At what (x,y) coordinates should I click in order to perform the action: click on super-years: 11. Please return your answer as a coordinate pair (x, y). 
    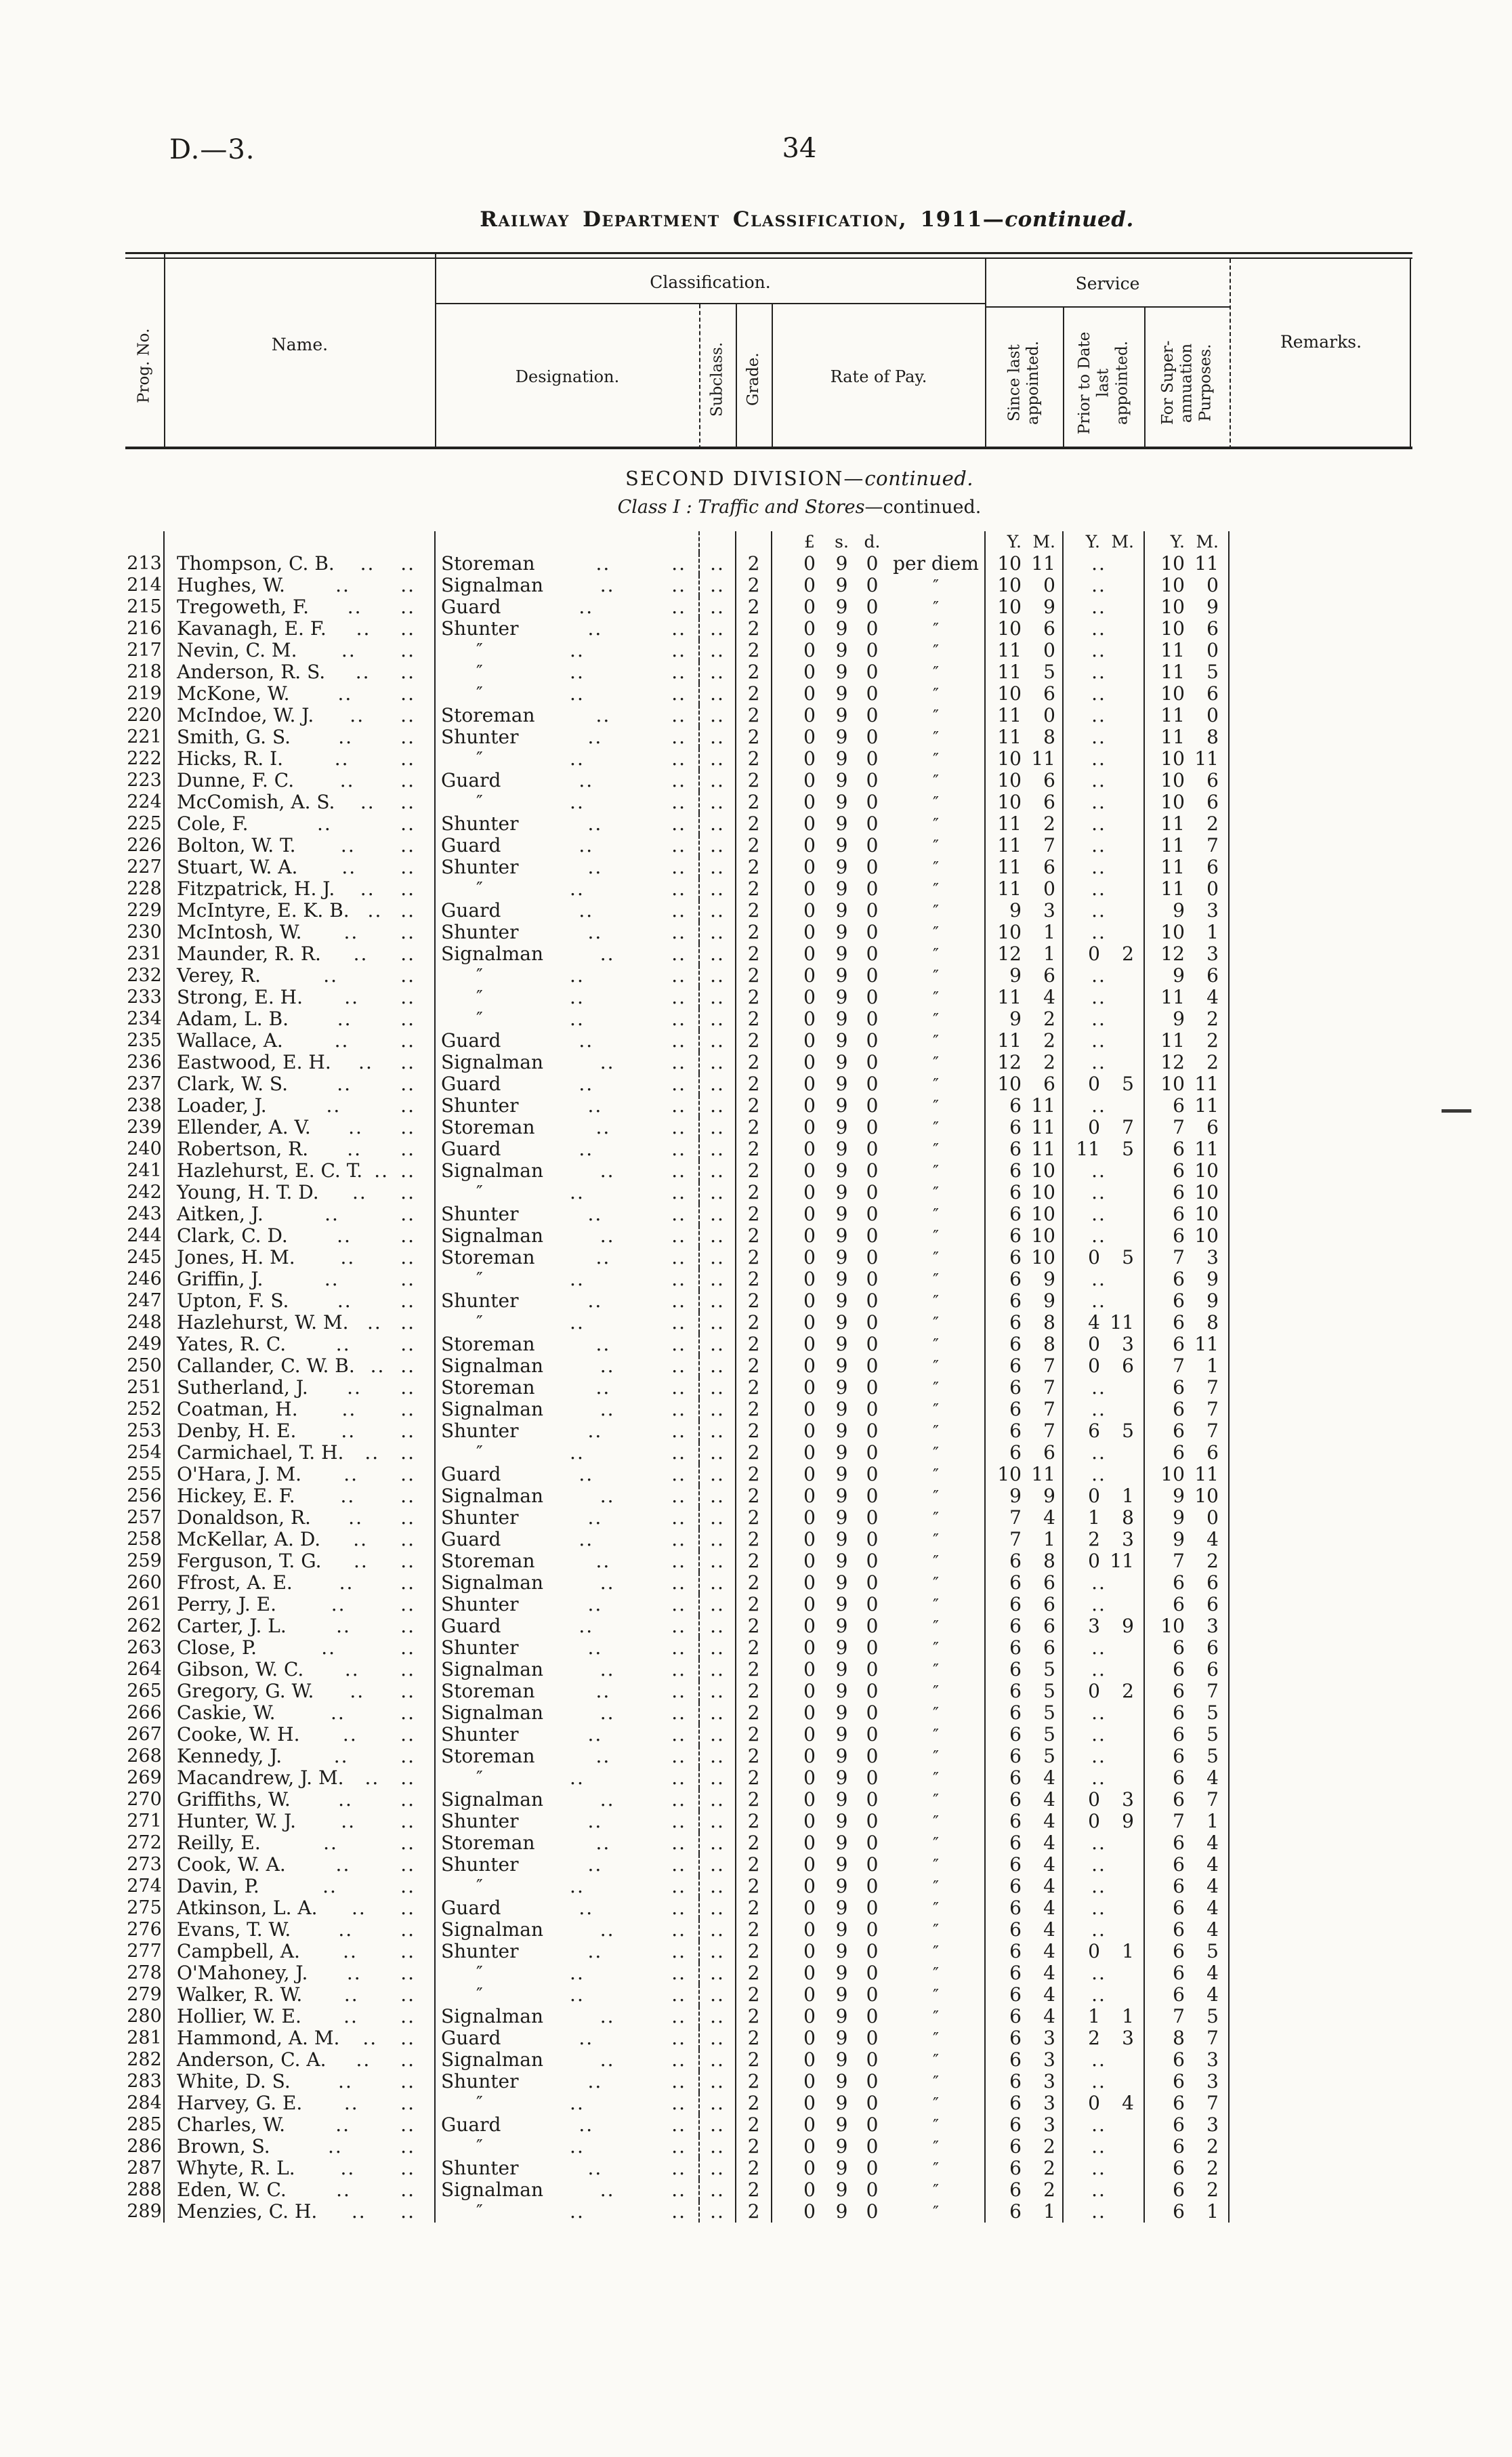
    Looking at the image, I should click on (1172, 997).